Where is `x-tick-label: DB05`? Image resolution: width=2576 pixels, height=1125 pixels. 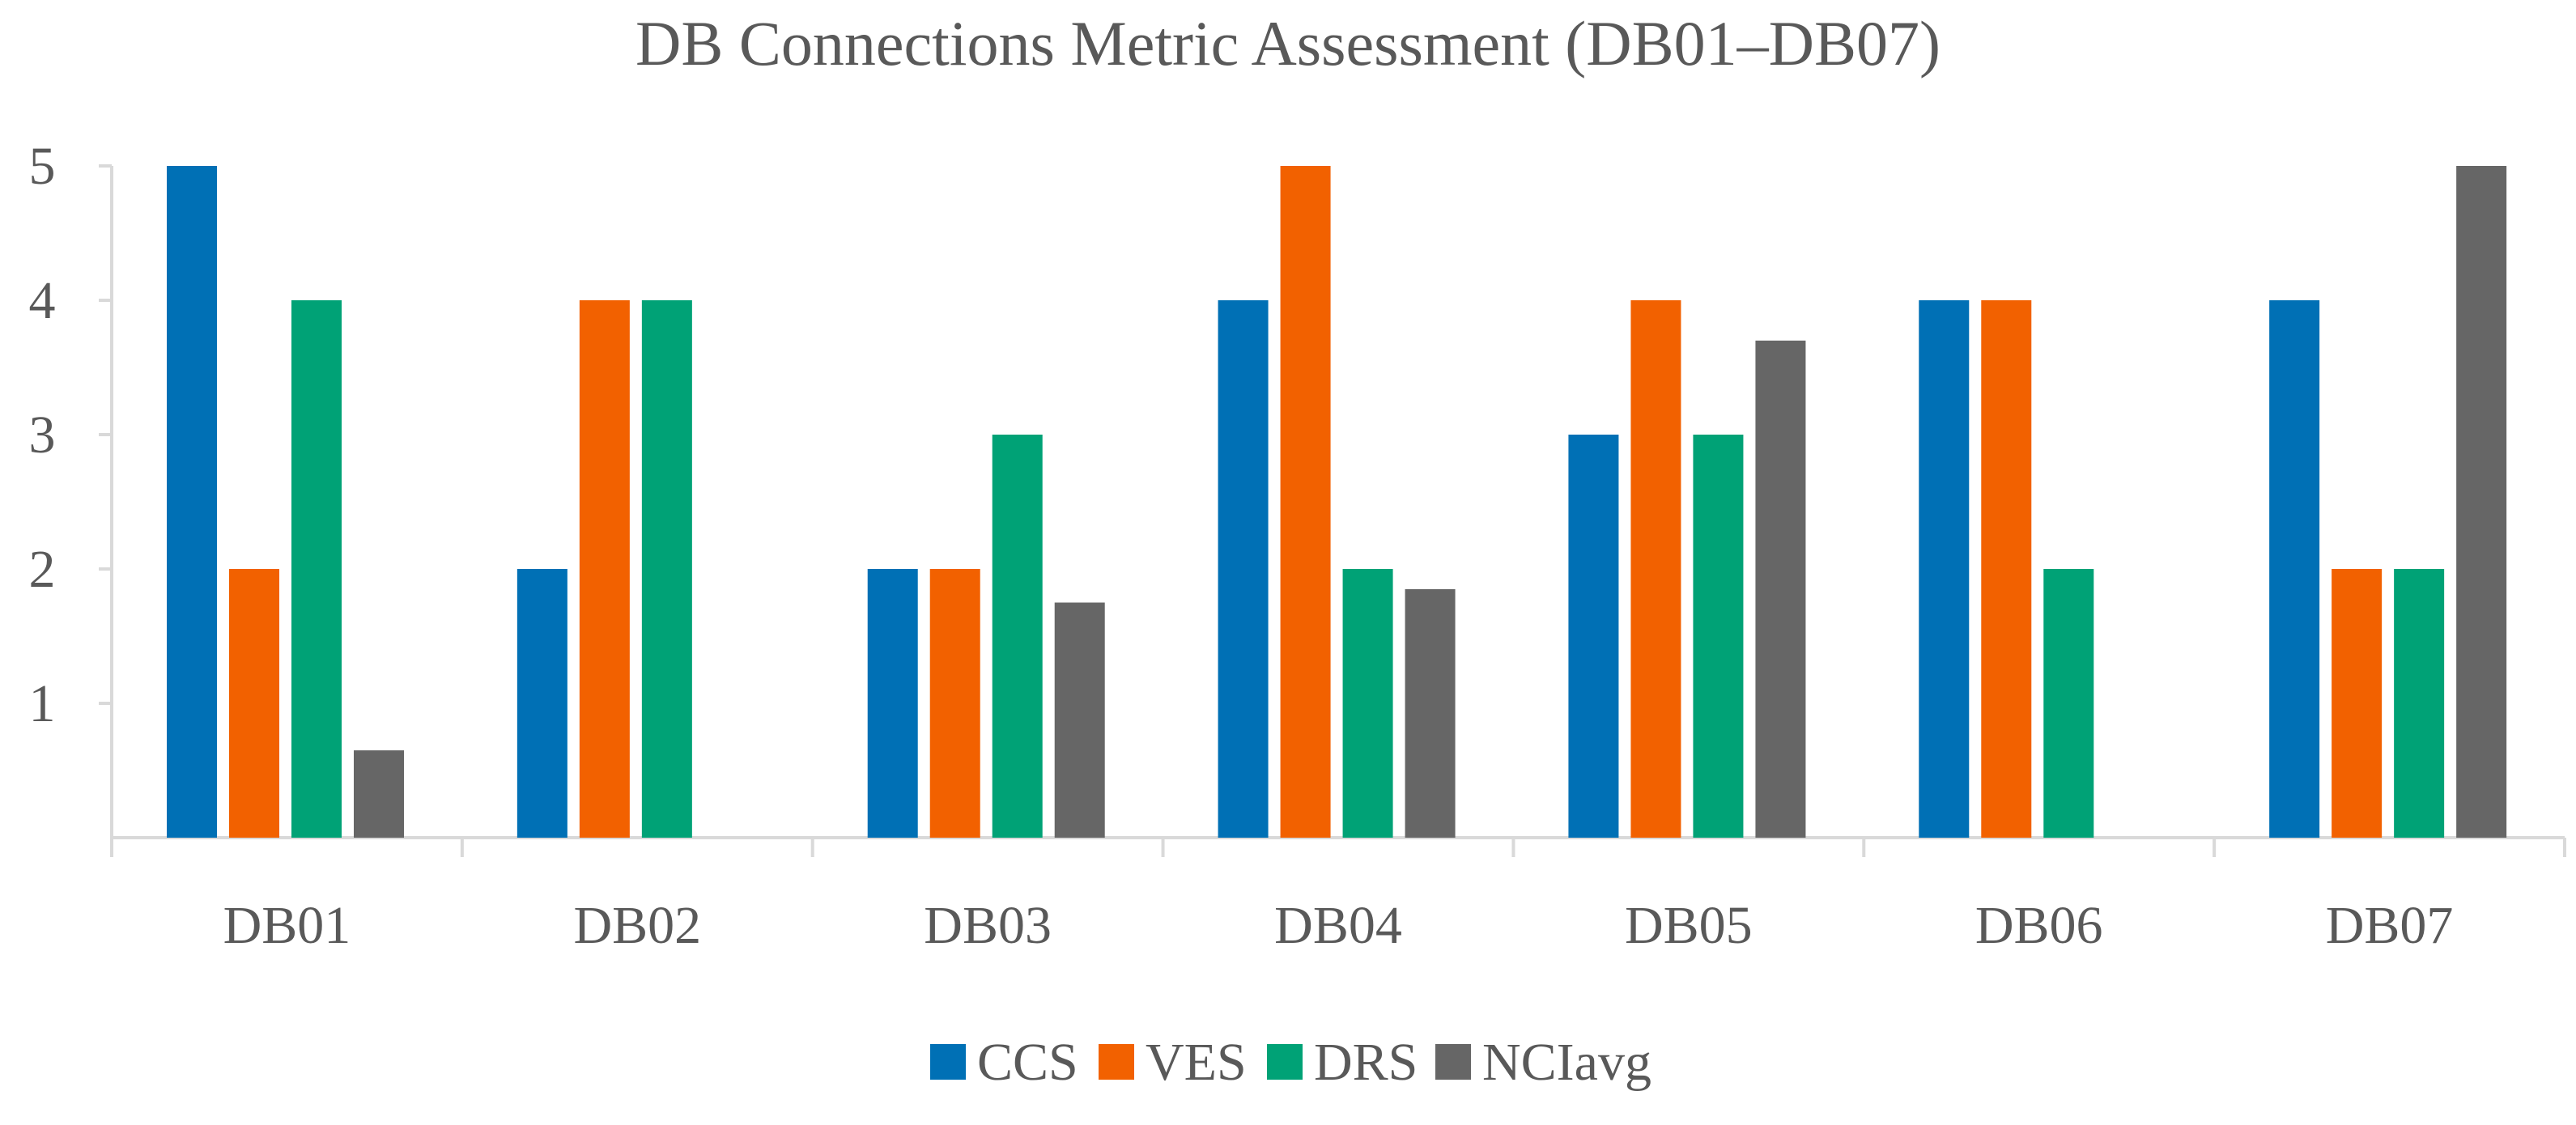 x-tick-label: DB05 is located at coordinates (1689, 925).